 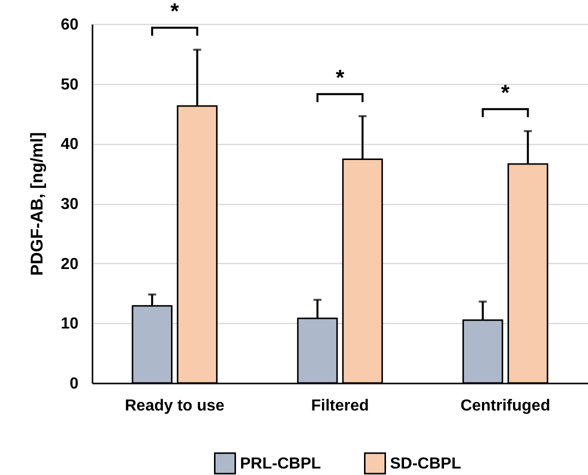 I want to click on x-tick-label: Ready to use, so click(x=174, y=406).